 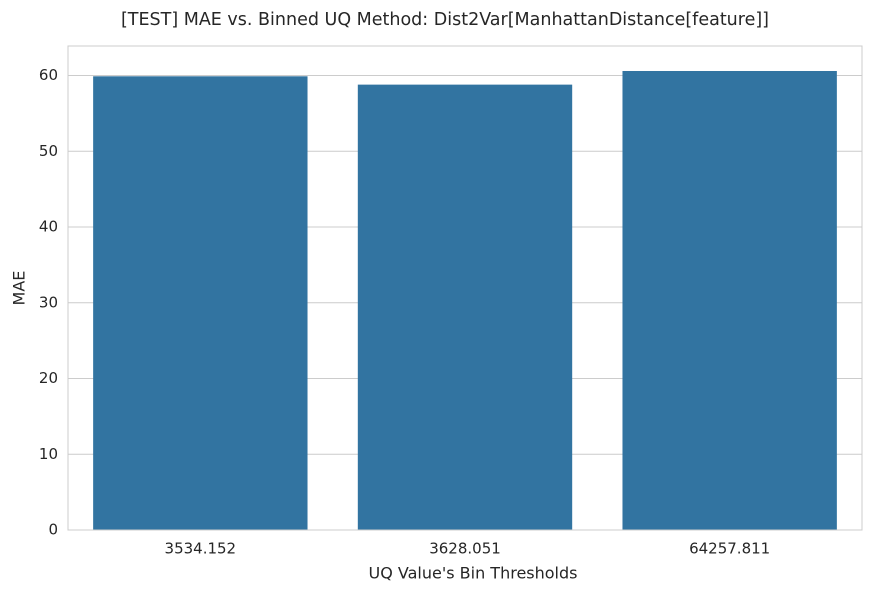 I want to click on y-tick-label: 20, so click(x=48, y=378).